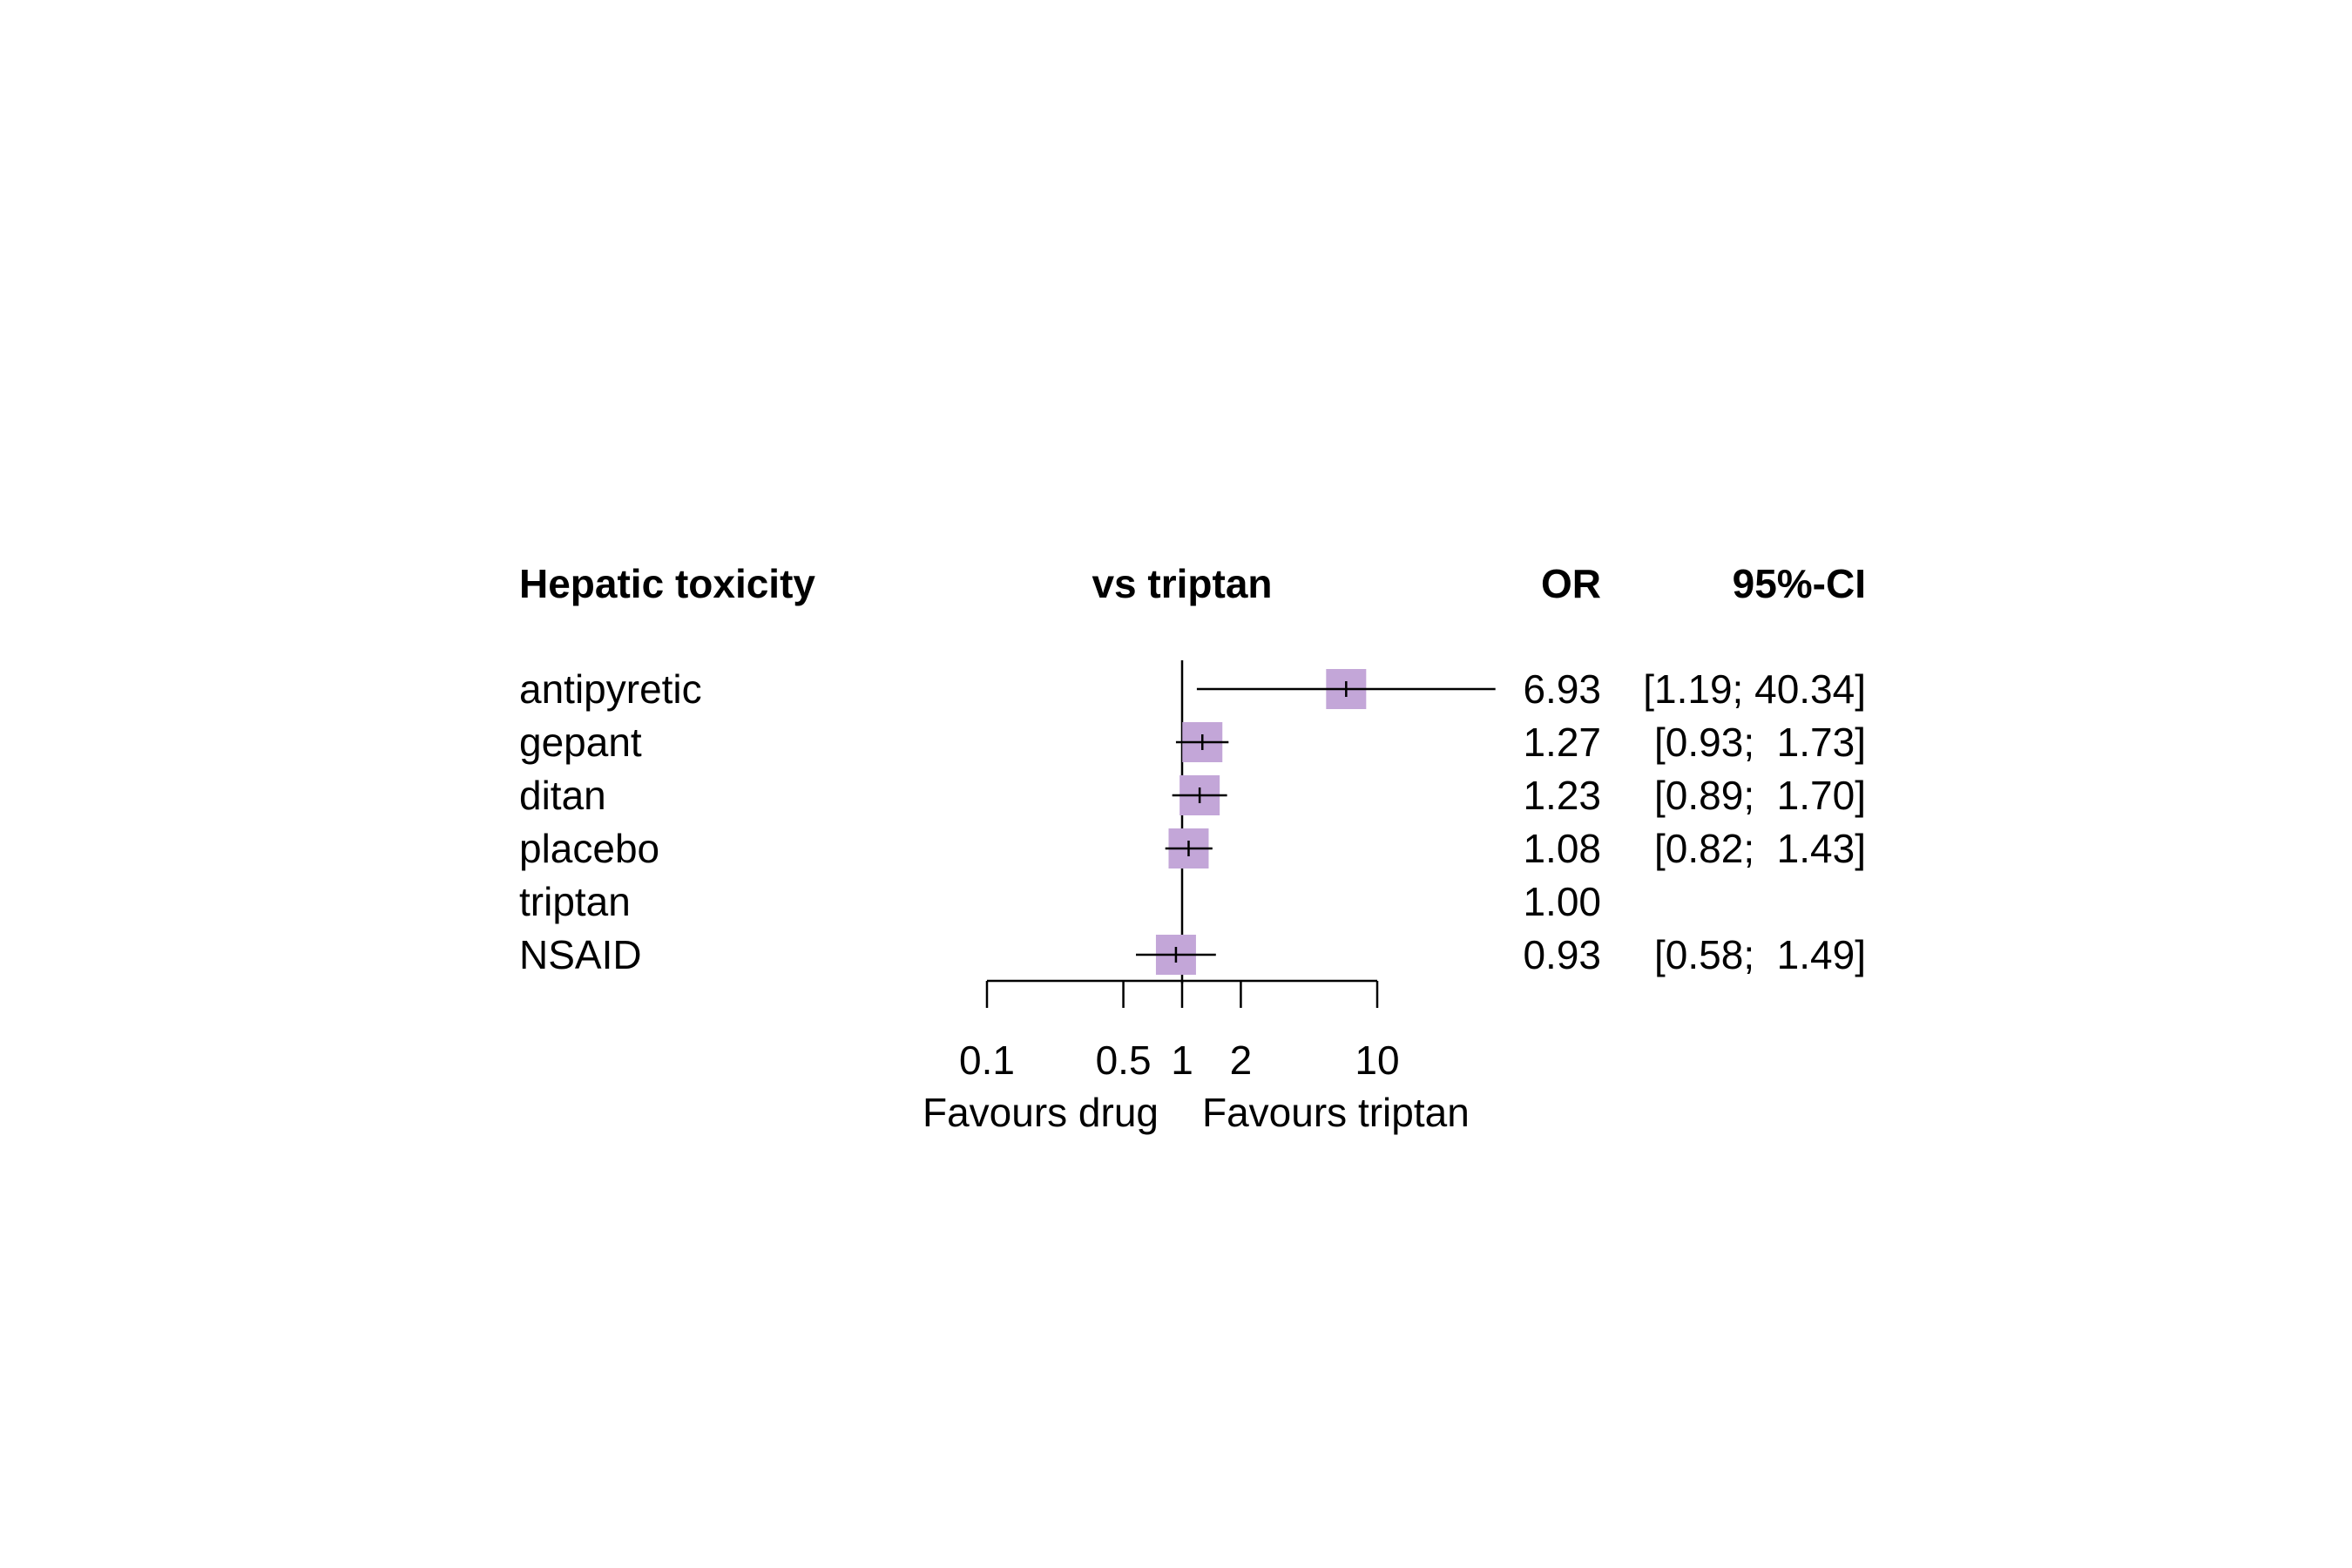 The width and height of the screenshot is (2352, 1568). I want to click on or-value: 1.00, so click(1562, 901).